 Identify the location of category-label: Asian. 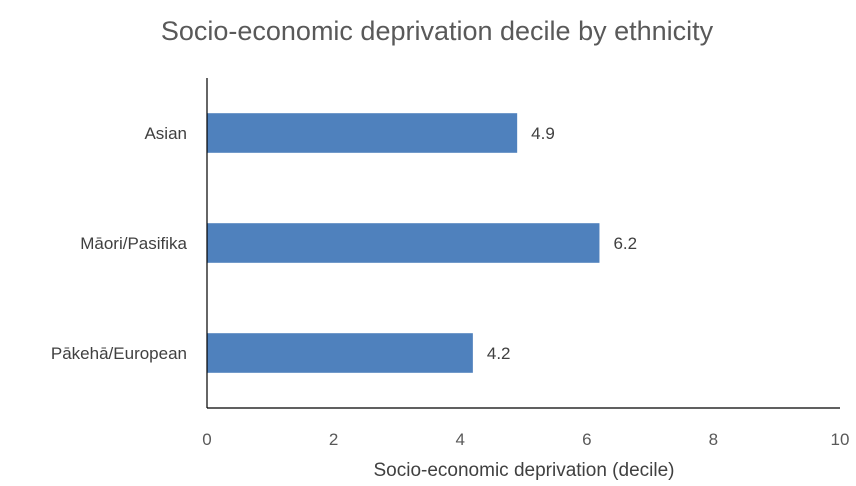
(165, 133).